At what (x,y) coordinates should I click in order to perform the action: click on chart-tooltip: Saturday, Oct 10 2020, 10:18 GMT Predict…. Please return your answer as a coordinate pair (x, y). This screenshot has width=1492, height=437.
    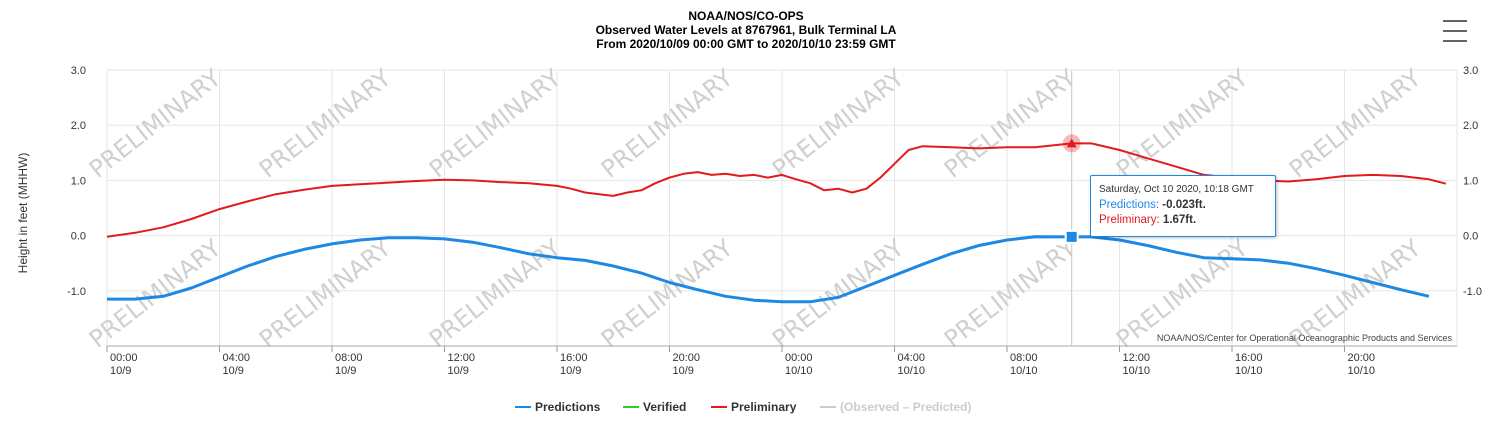
    Looking at the image, I should click on (1183, 206).